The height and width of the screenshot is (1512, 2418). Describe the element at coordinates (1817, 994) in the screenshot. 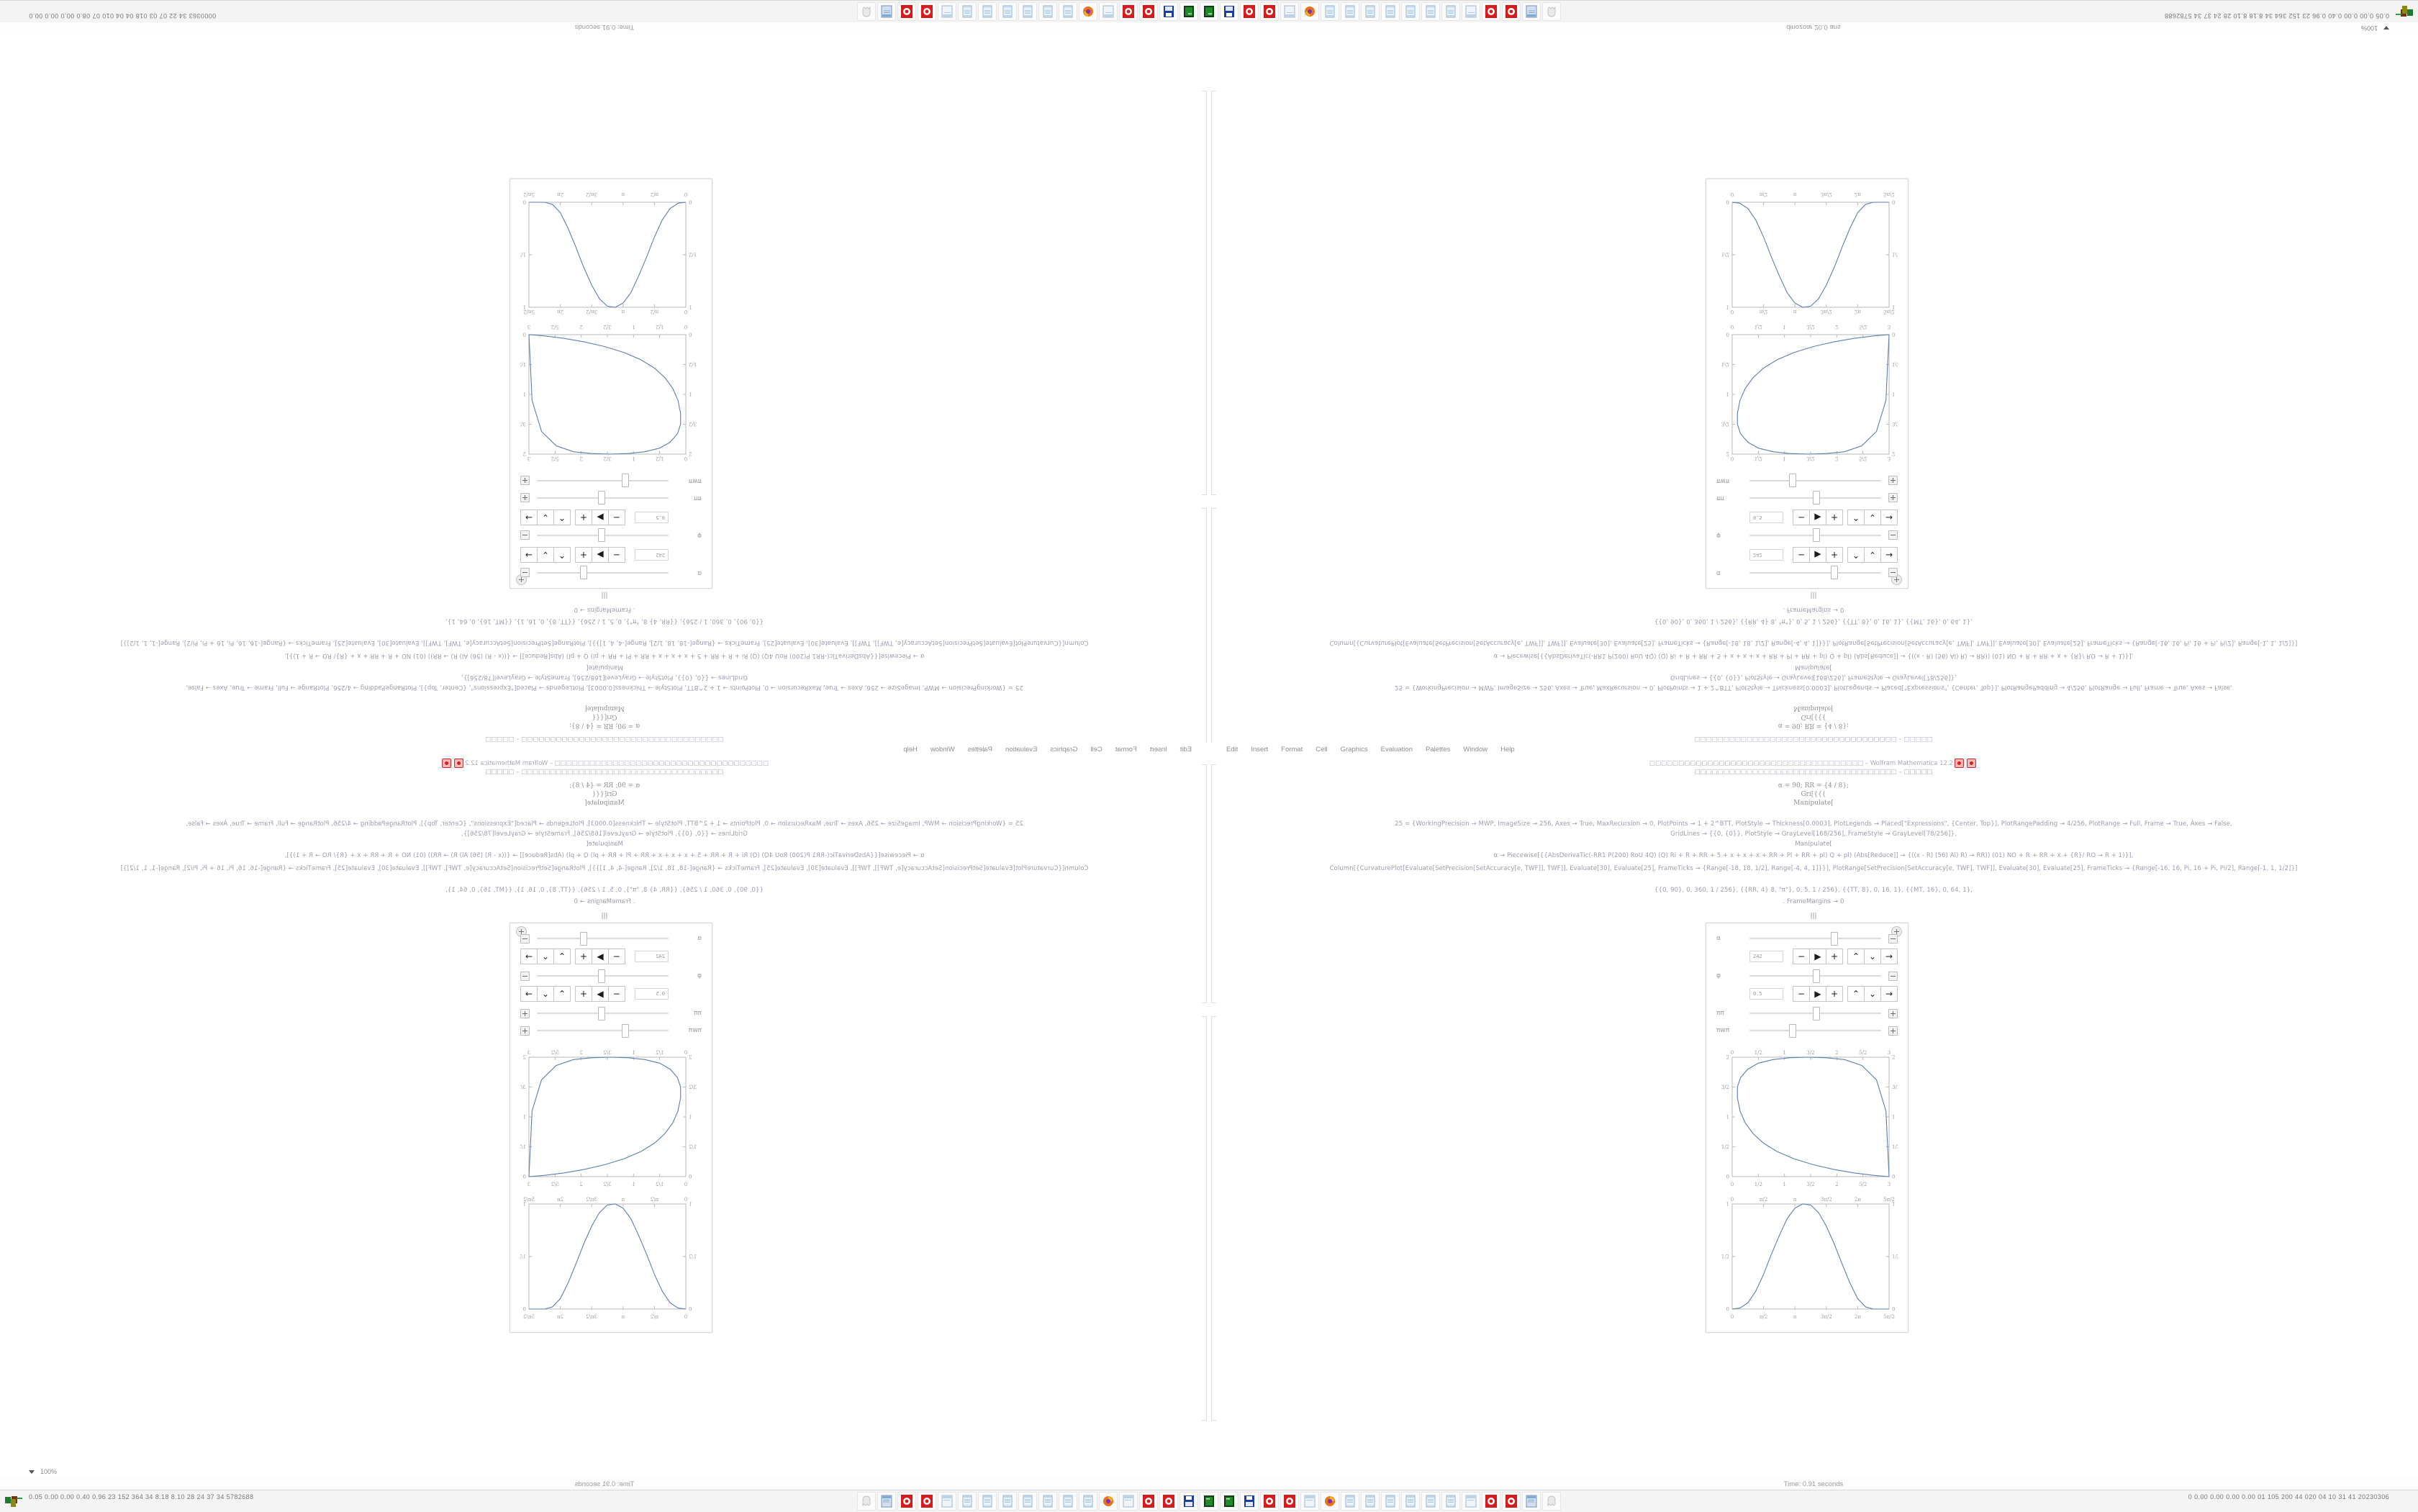

I see `play-button: ▶` at that location.